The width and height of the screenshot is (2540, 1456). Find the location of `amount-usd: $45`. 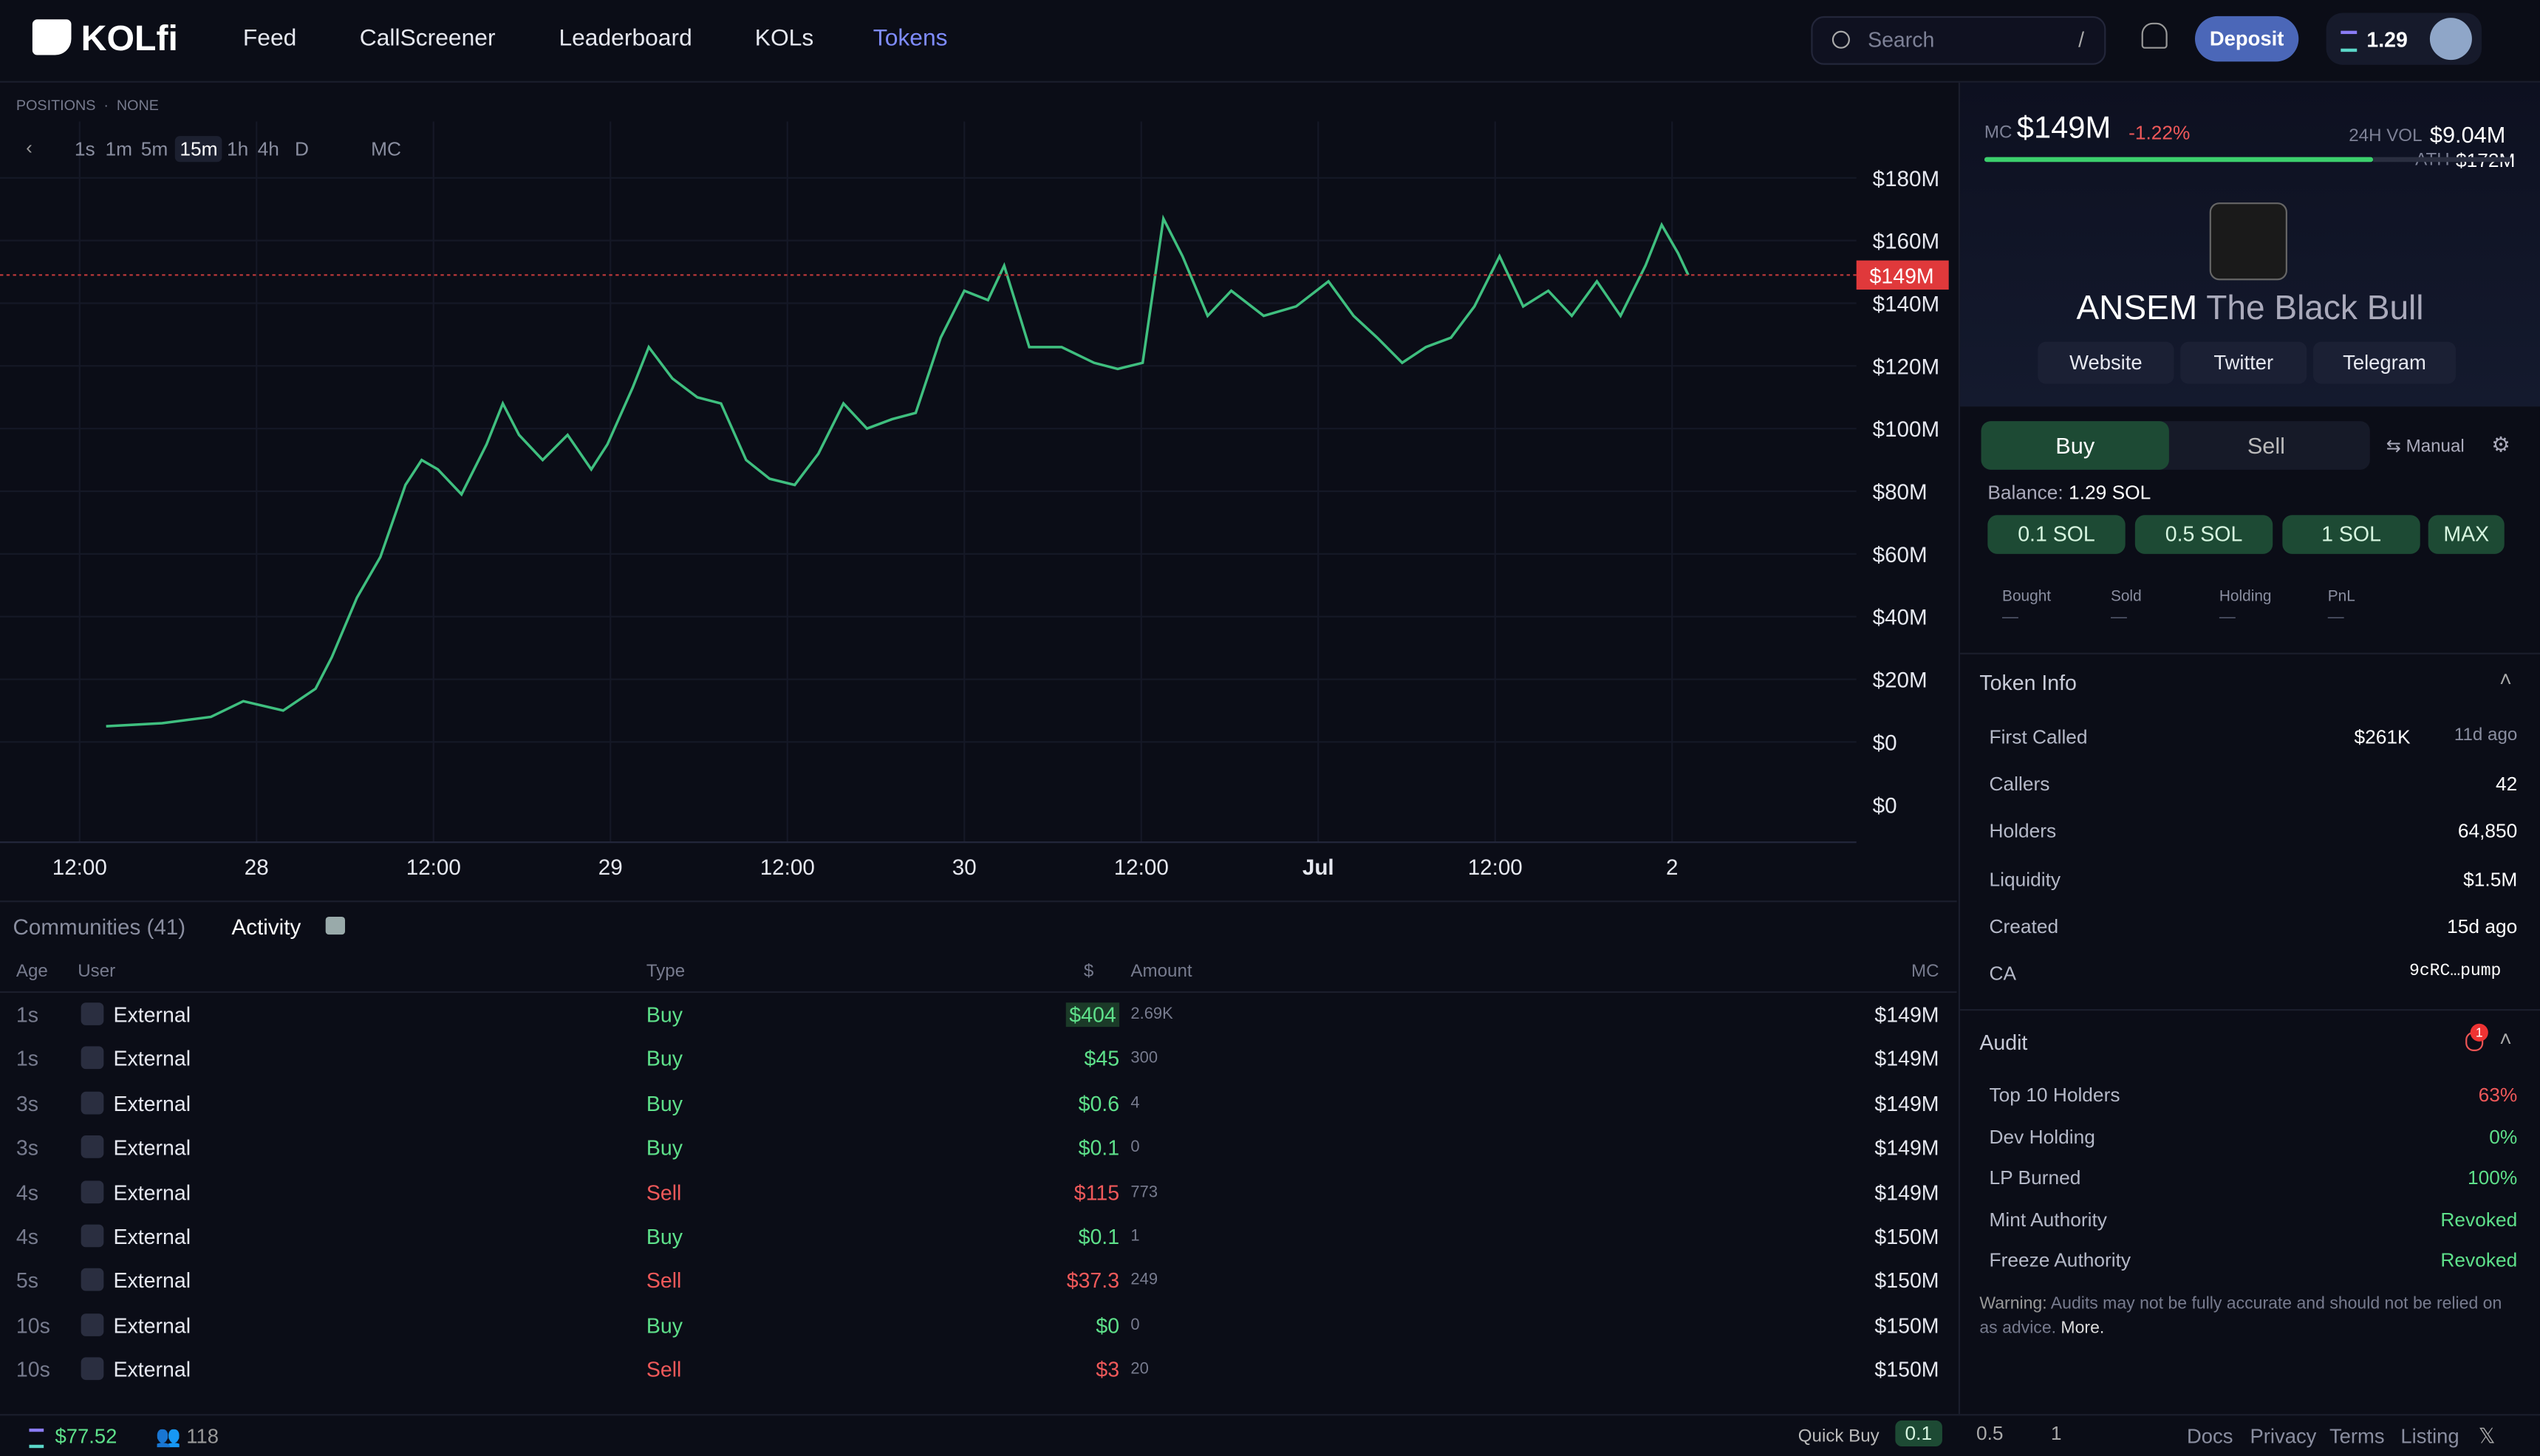

amount-usd: $45 is located at coordinates (1102, 1059).